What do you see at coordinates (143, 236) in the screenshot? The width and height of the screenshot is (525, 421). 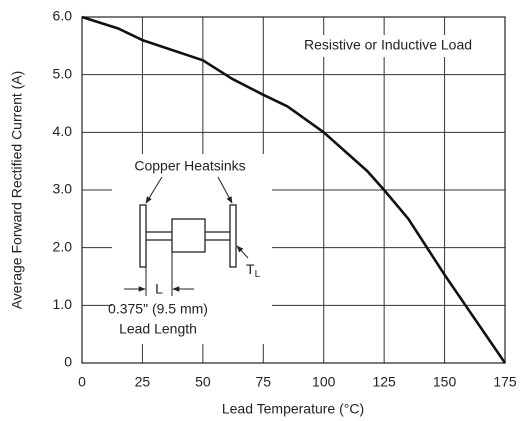 I see `heatsink-left` at bounding box center [143, 236].